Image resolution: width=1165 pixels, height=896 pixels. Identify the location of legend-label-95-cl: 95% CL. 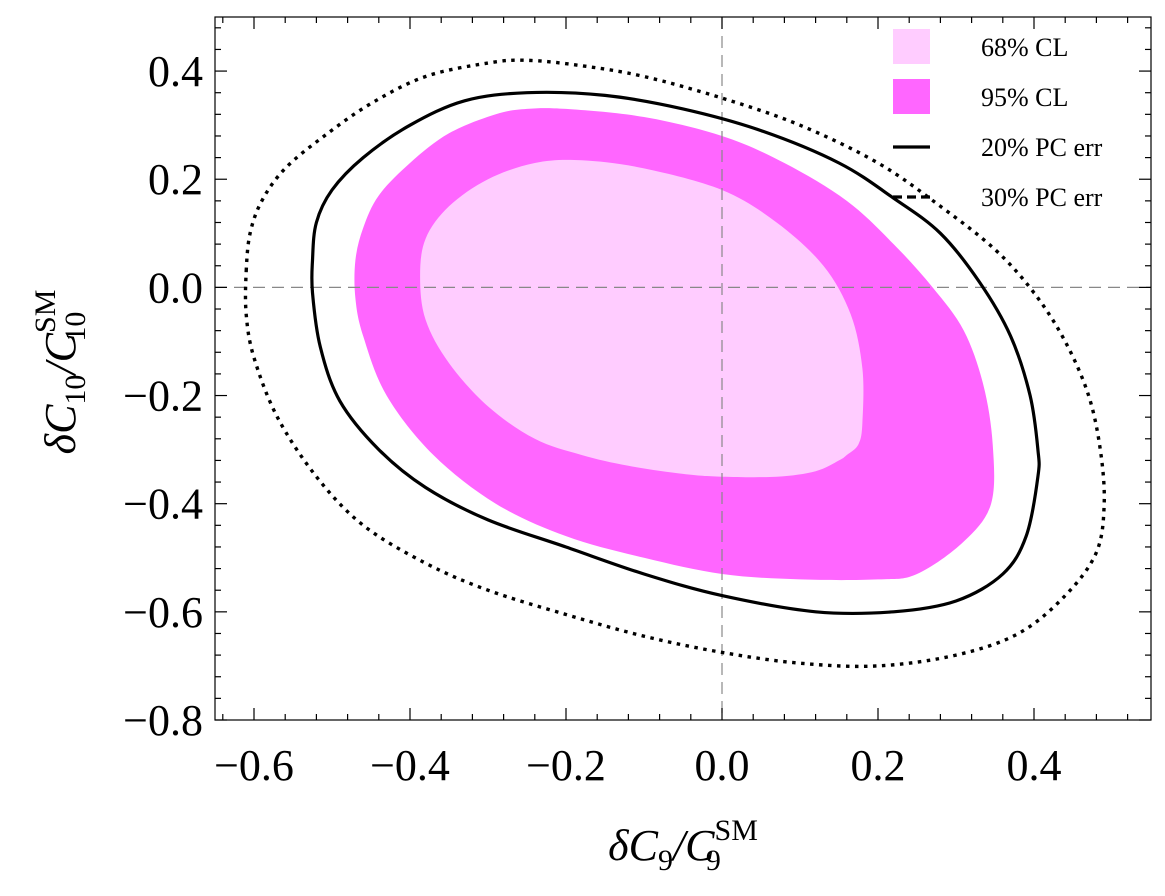
(1024, 97).